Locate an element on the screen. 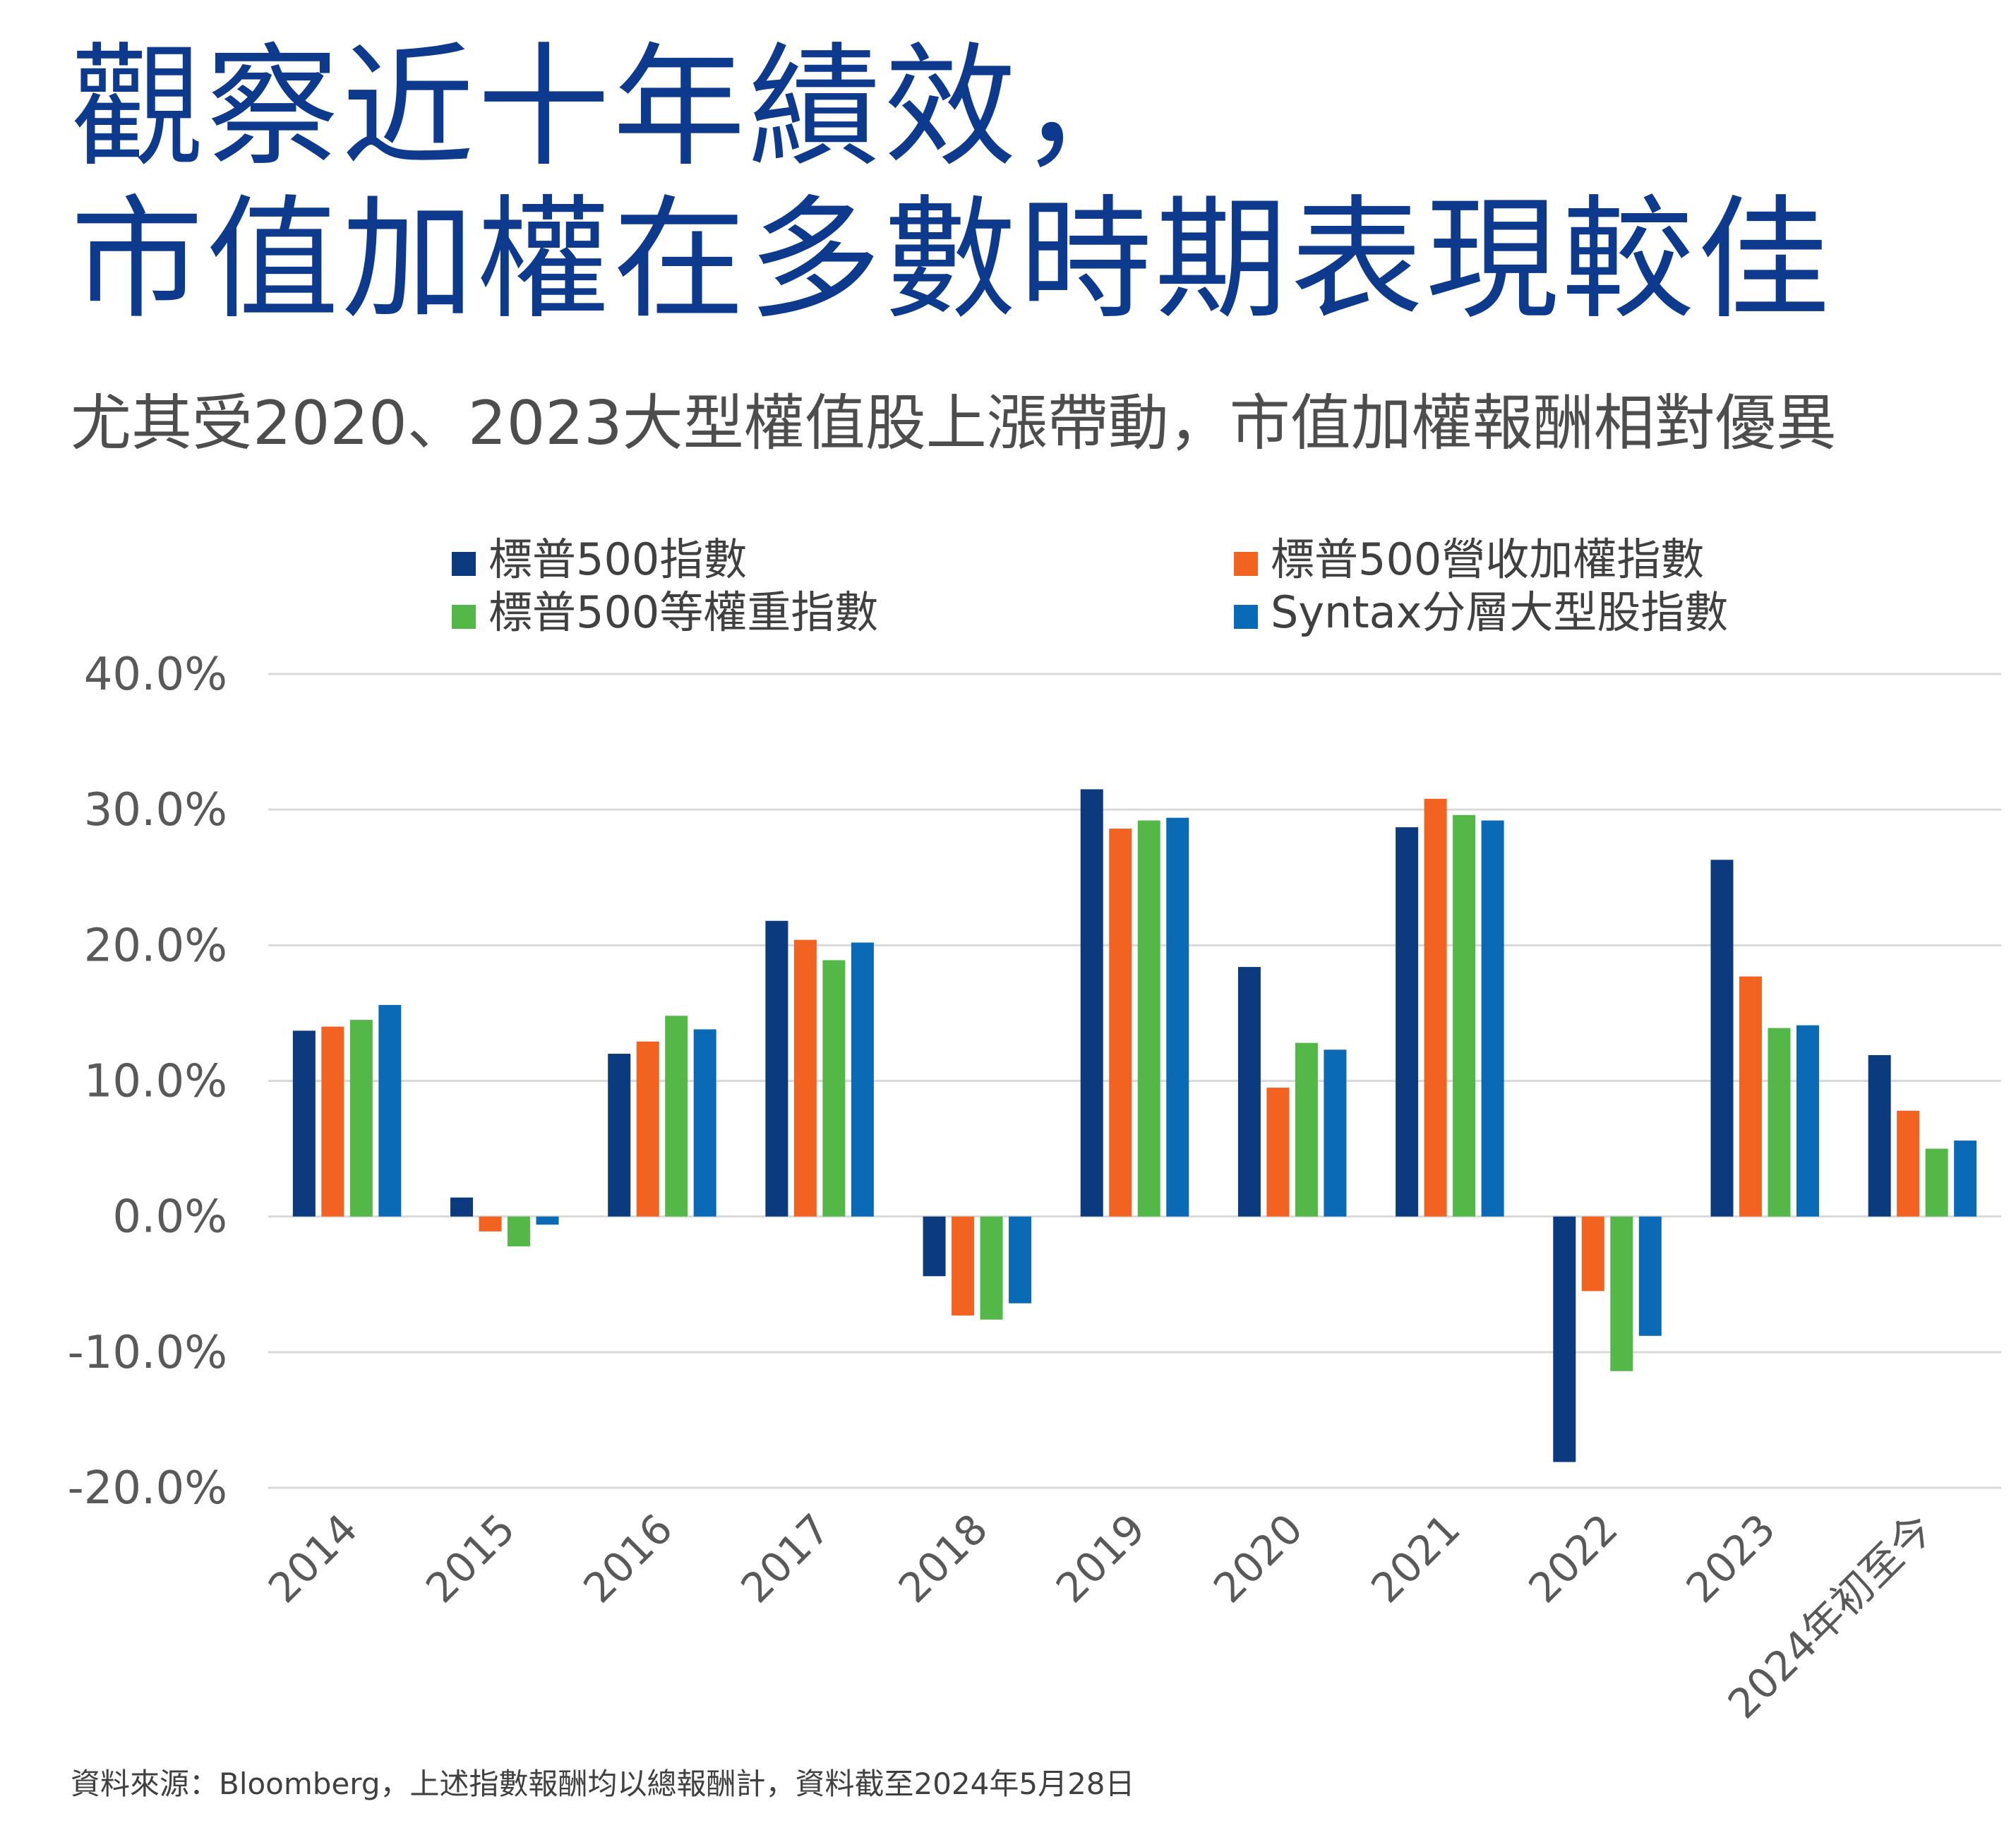 Image resolution: width=2016 pixels, height=1823 pixels. y-tick-label: 0.0% is located at coordinates (169, 1218).